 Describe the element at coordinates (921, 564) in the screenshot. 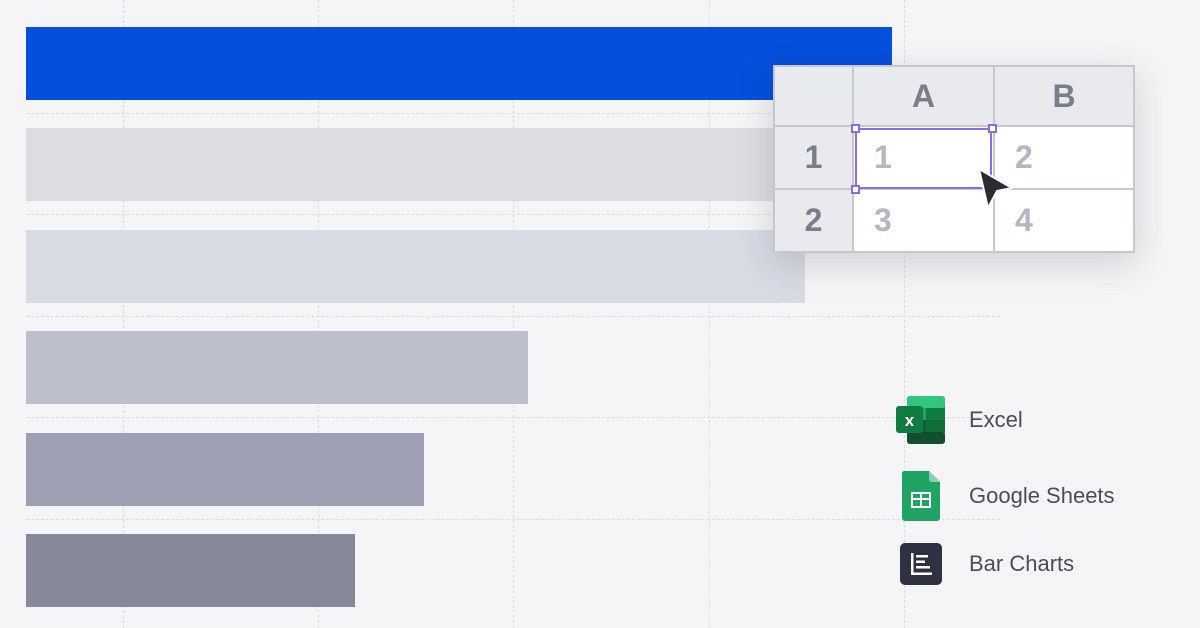

I see `bar-charts-icon` at that location.